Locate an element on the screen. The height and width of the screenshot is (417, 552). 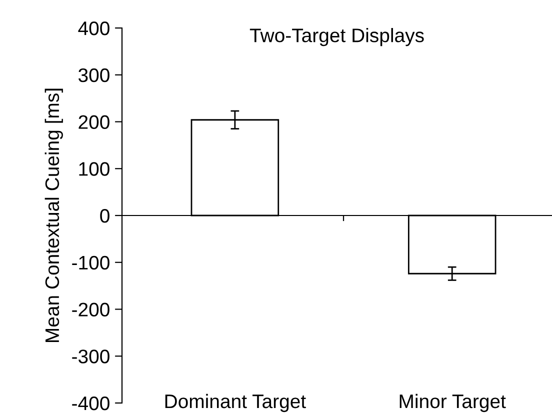
chart-title: Two-Target Displays is located at coordinates (337, 37).